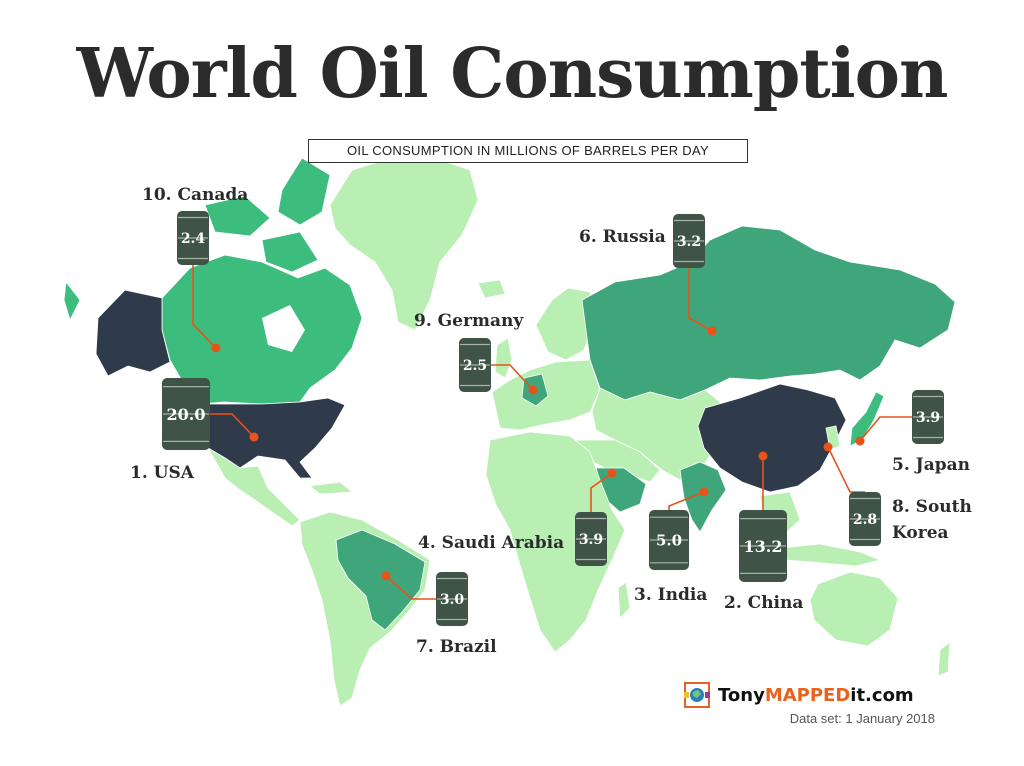 The height and width of the screenshot is (766, 1024). I want to click on barrel-value-saudi-arabia: 3.9, so click(591, 540).